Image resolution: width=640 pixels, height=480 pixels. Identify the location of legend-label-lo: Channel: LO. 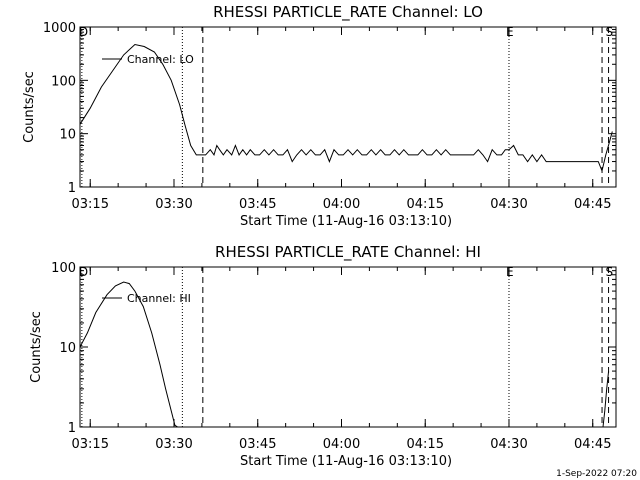
(160, 59).